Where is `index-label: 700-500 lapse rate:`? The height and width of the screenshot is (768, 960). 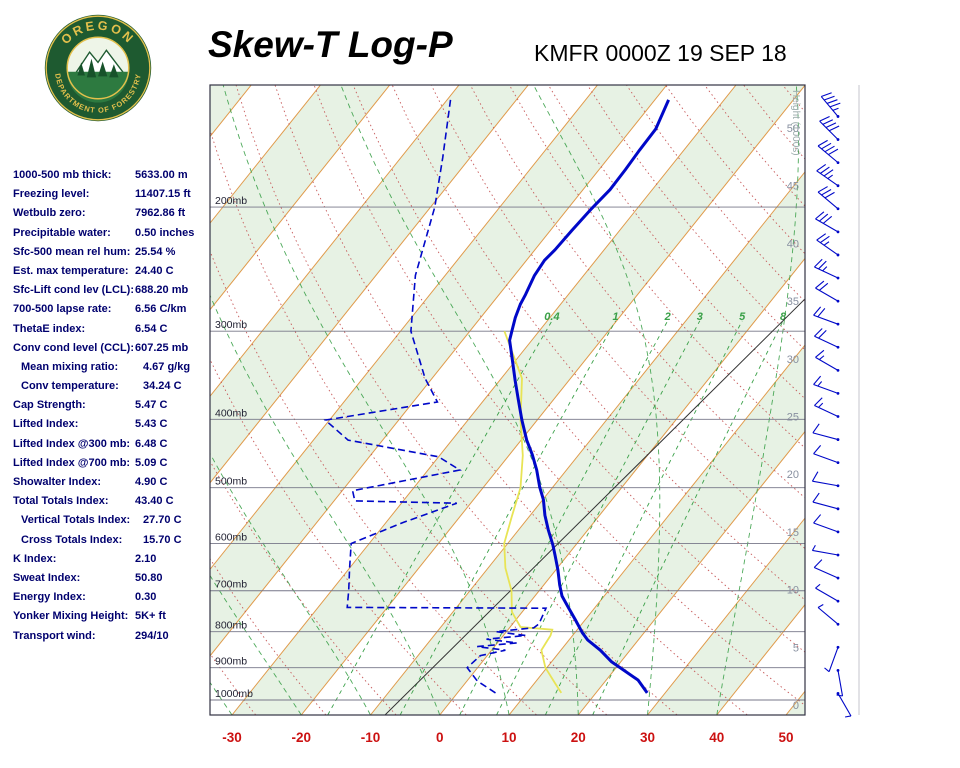 index-label: 700-500 lapse rate: is located at coordinates (62, 309).